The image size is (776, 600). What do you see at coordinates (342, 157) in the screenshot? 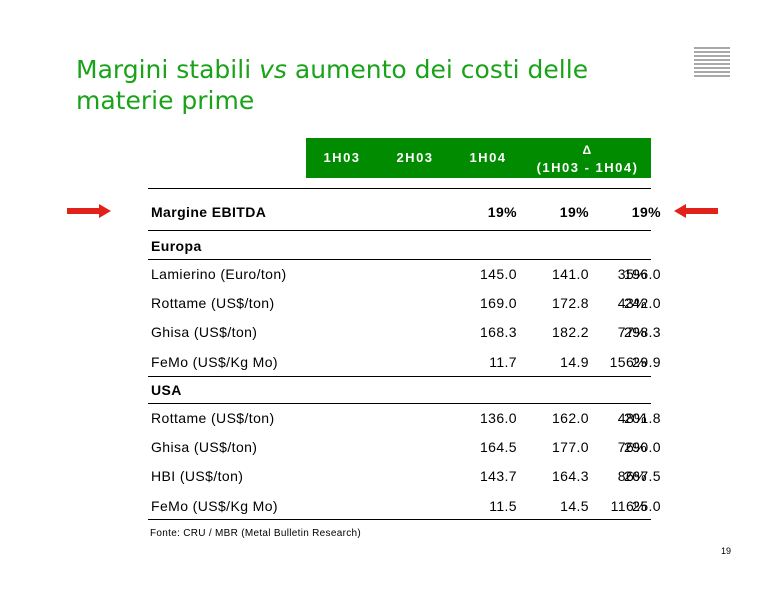
I see `header-1h03: 1H03` at bounding box center [342, 157].